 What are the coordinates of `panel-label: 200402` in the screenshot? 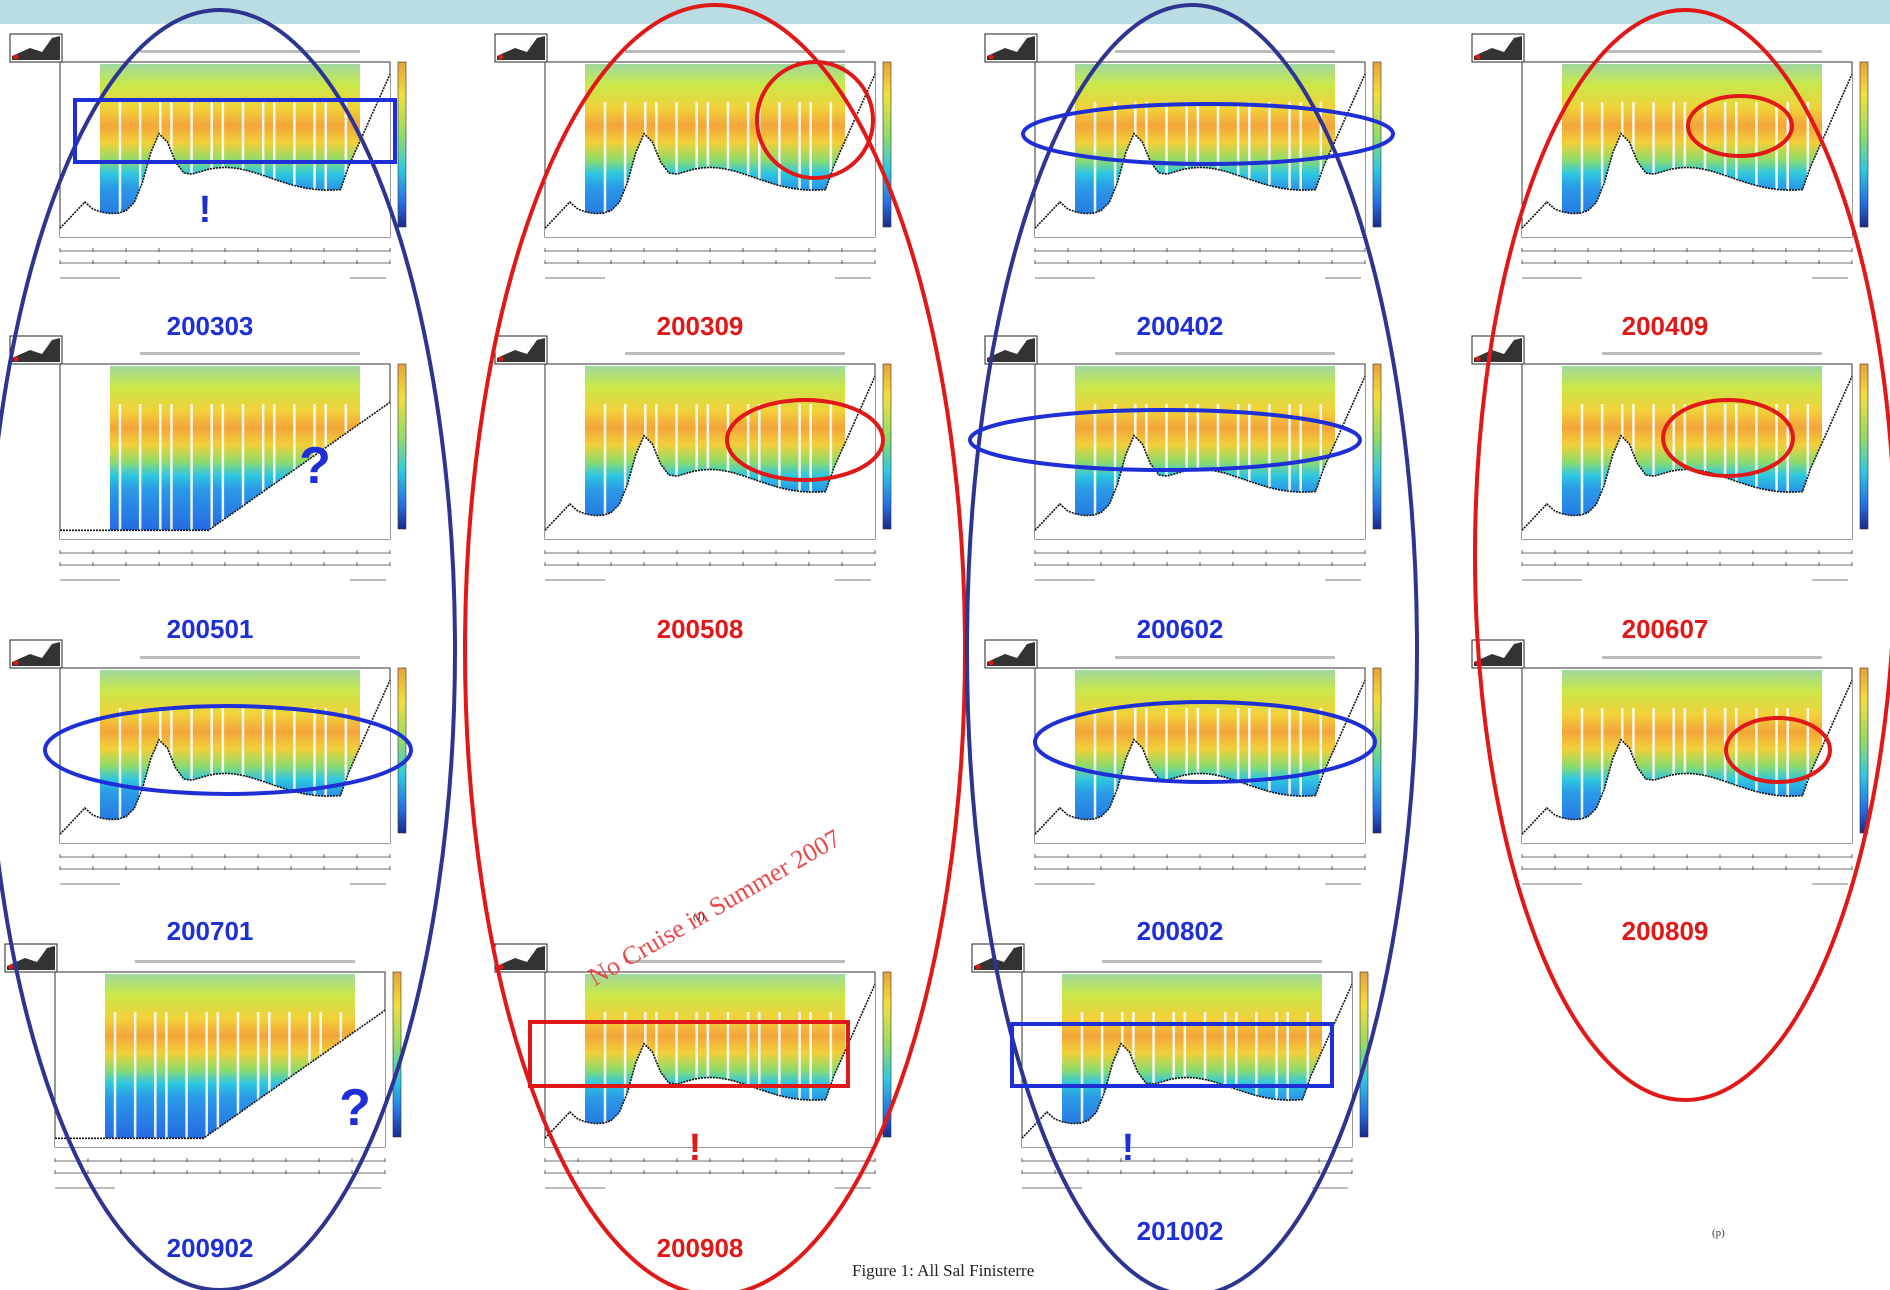 It's located at (1180, 326).